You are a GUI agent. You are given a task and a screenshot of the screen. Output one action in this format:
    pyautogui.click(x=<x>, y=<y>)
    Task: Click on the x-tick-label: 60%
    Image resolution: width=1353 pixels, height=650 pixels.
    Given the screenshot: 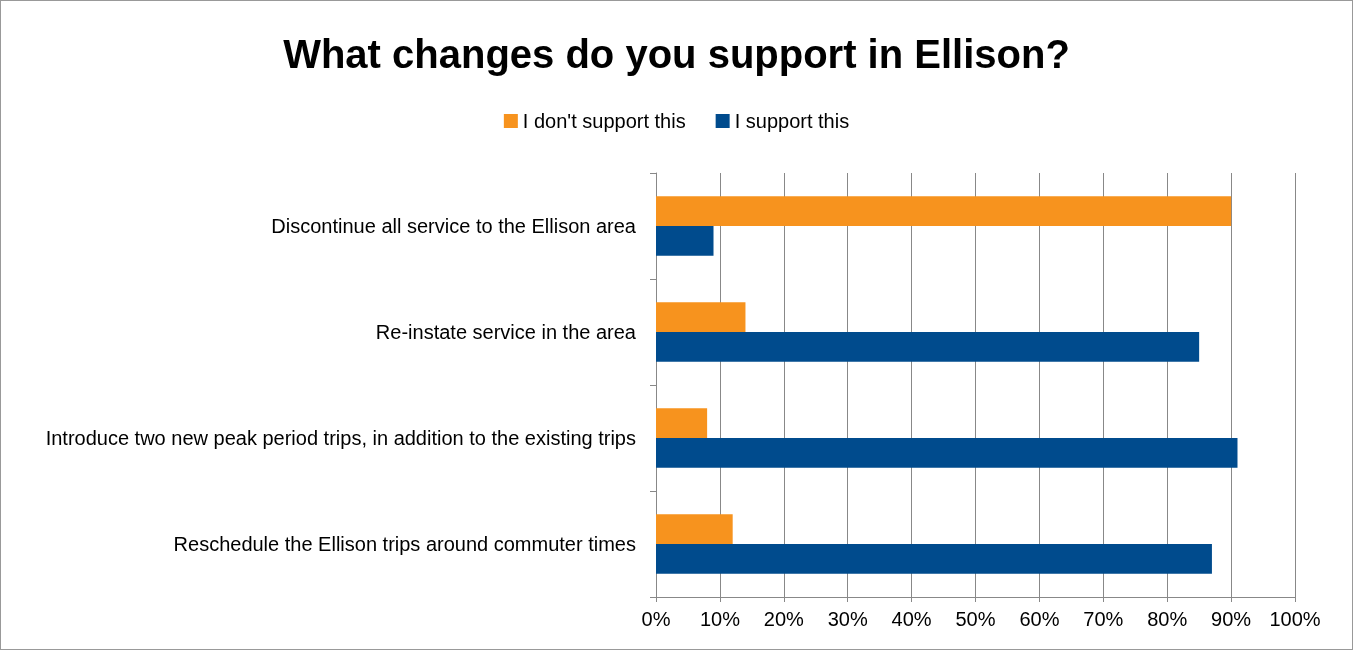 What is the action you would take?
    pyautogui.click(x=1039, y=619)
    